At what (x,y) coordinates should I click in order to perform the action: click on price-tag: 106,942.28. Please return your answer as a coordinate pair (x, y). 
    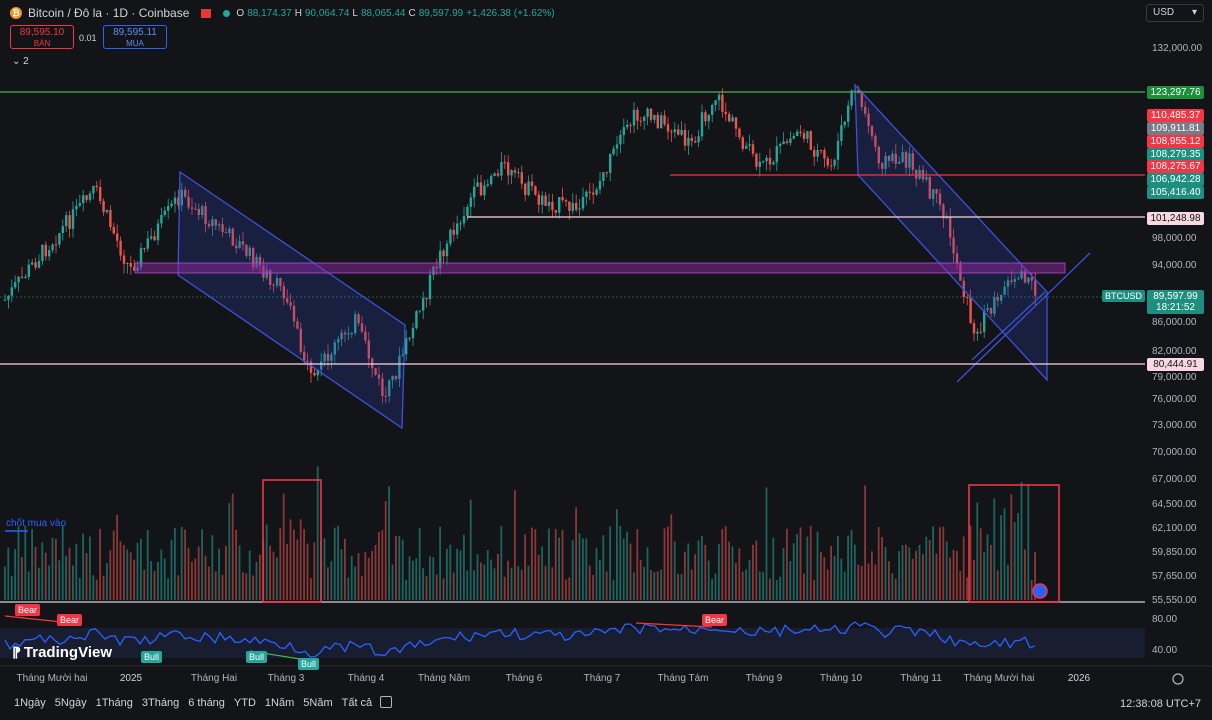
    Looking at the image, I should click on (1175, 179).